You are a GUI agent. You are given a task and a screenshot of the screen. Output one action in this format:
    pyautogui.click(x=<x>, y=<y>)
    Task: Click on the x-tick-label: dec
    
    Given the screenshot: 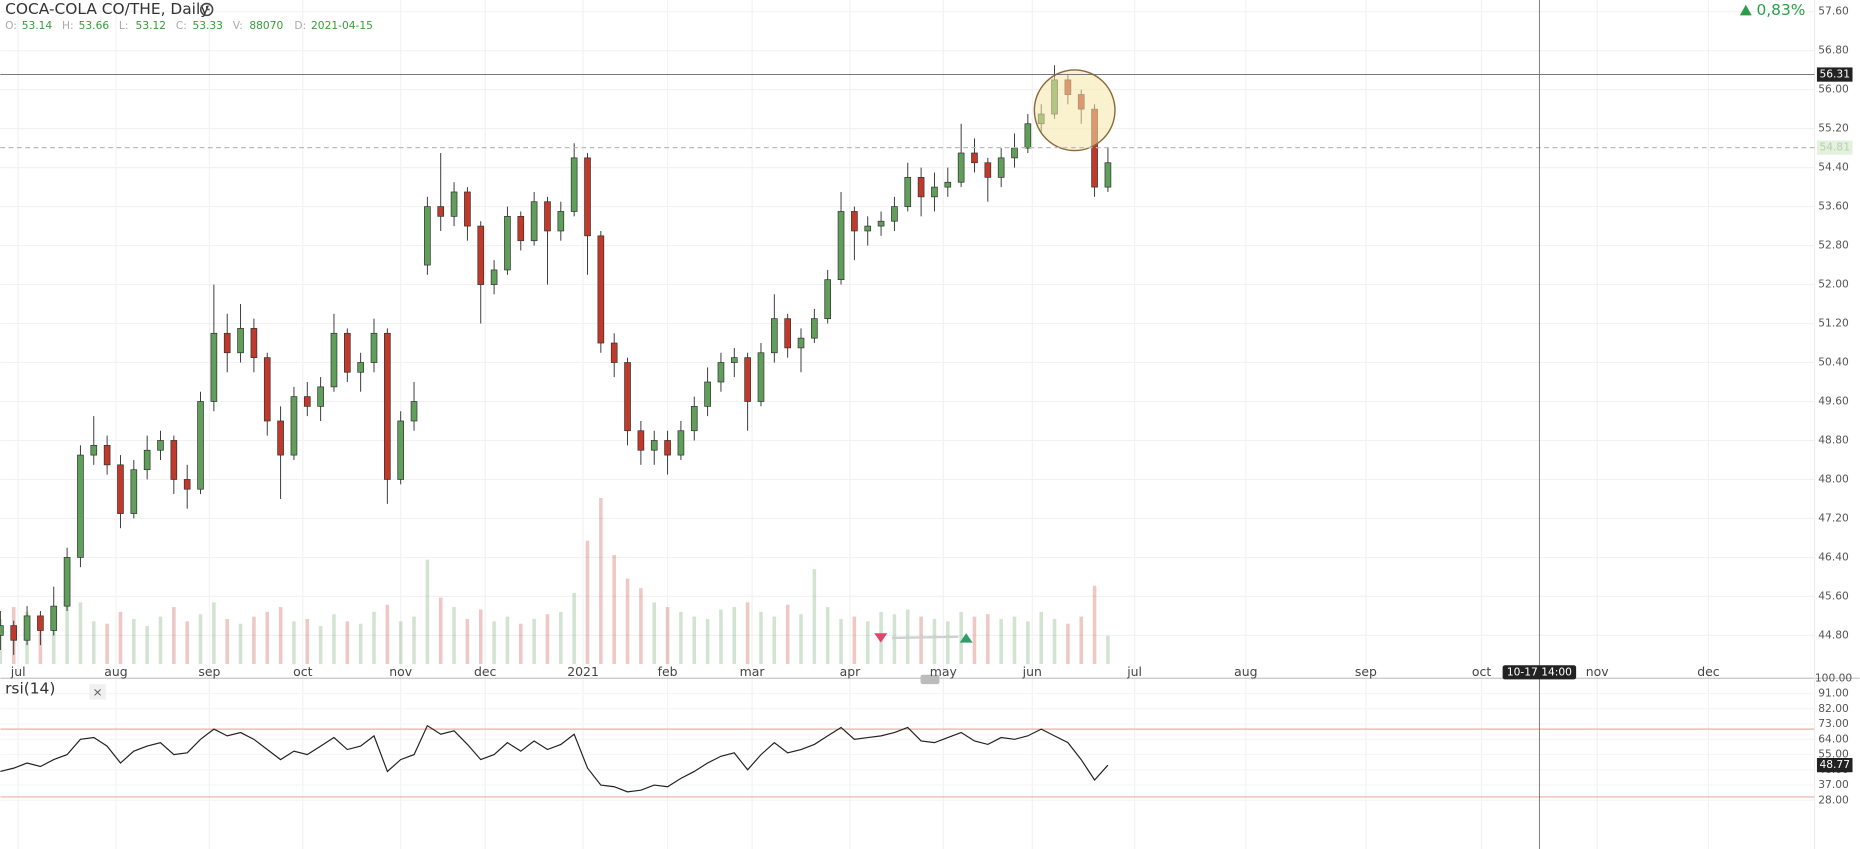 What is the action you would take?
    pyautogui.click(x=1708, y=671)
    